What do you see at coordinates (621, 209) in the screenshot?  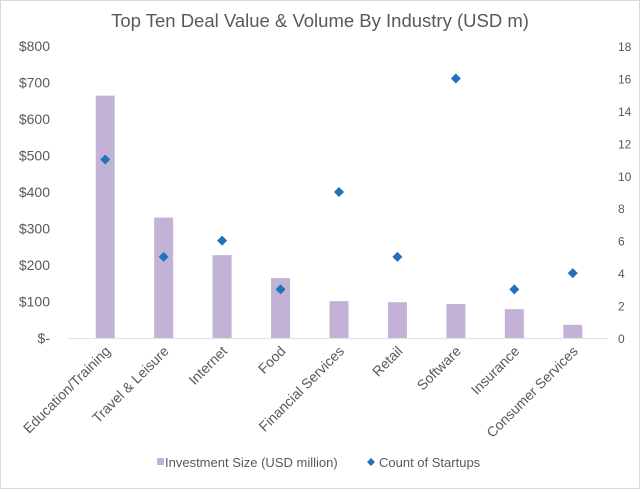 I see `right-axis-tick-label: 8` at bounding box center [621, 209].